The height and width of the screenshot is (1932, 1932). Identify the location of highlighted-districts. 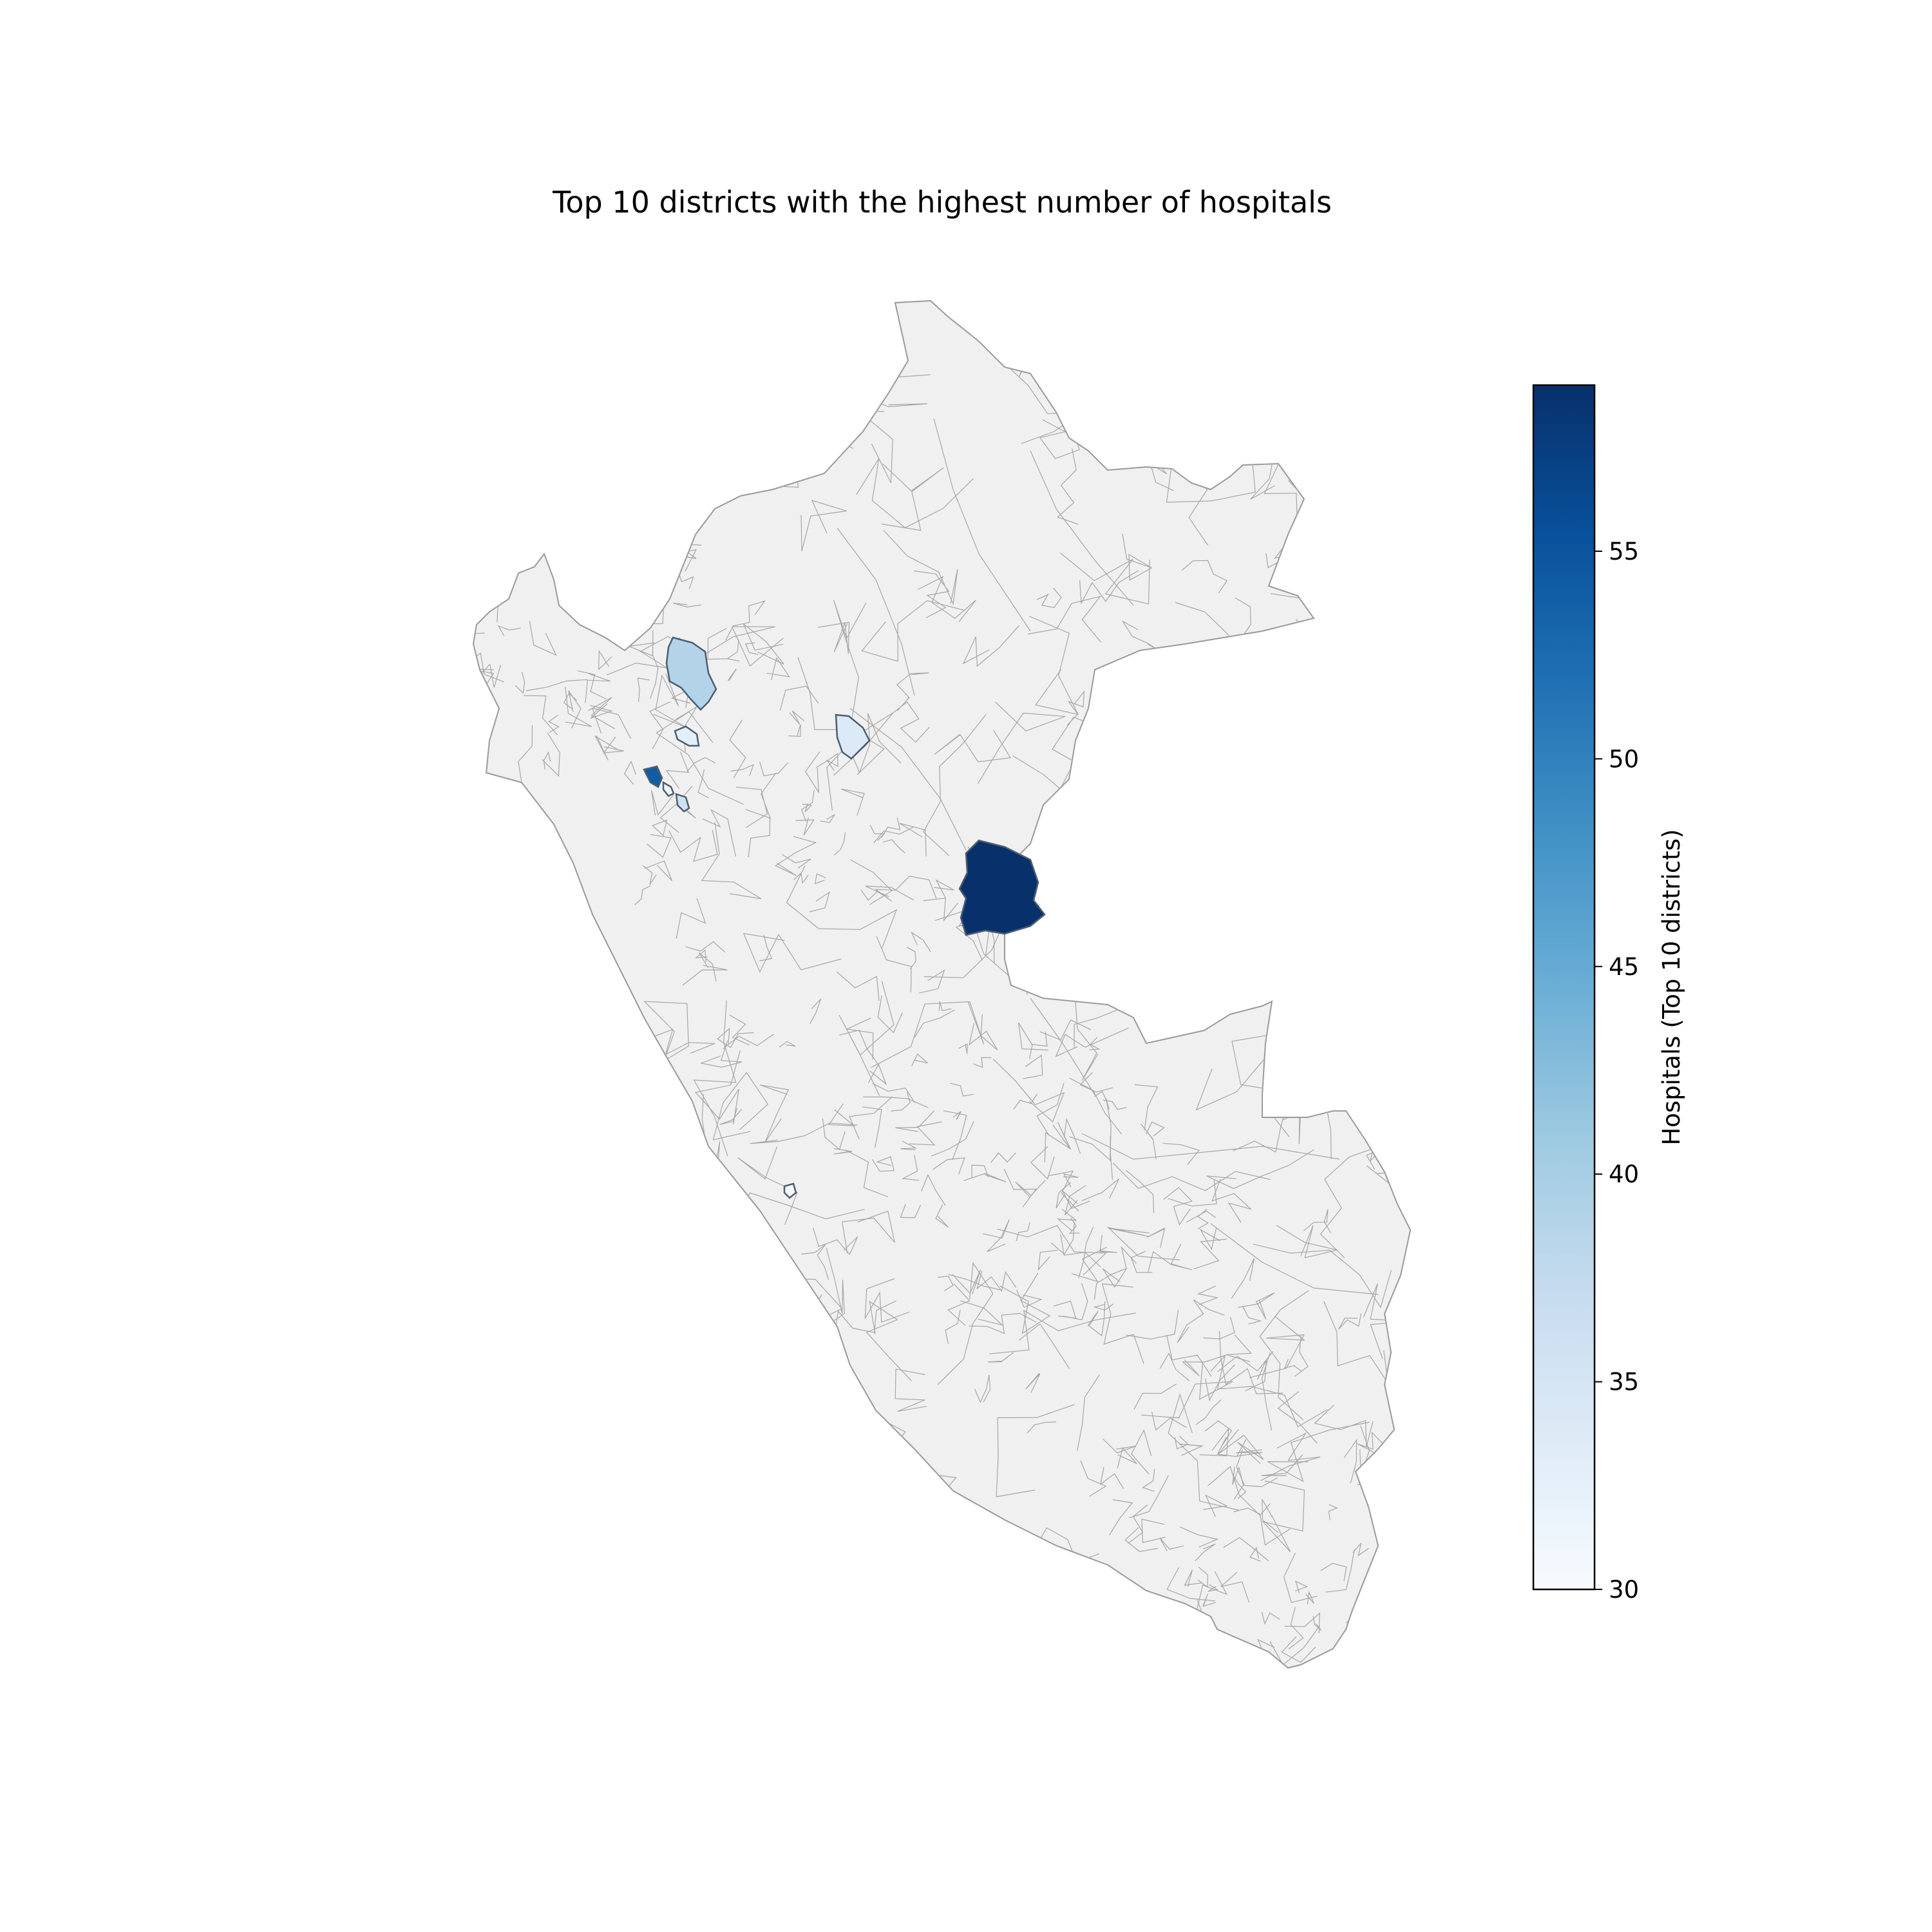
(845, 917).